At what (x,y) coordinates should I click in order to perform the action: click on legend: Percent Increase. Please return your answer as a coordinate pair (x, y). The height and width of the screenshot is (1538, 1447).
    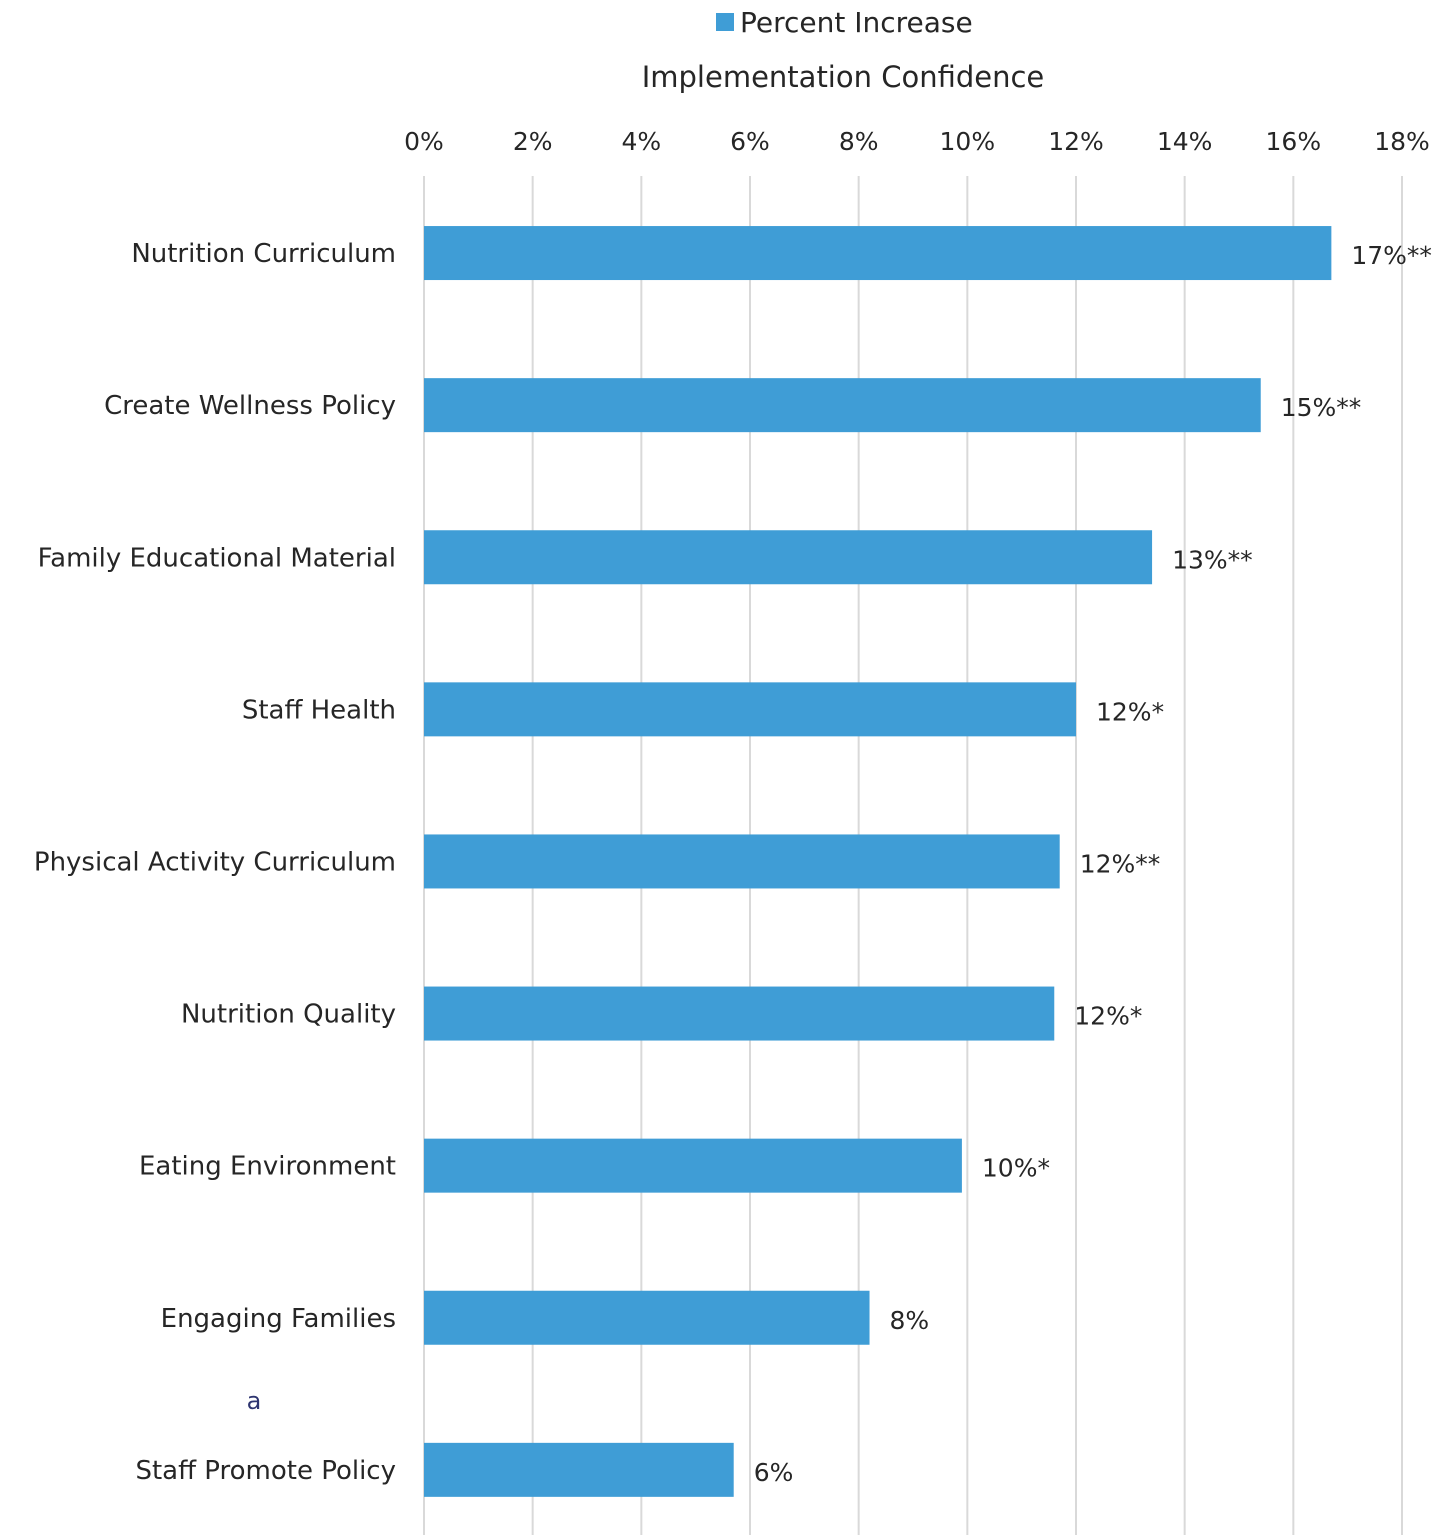
    Looking at the image, I should click on (844, 22).